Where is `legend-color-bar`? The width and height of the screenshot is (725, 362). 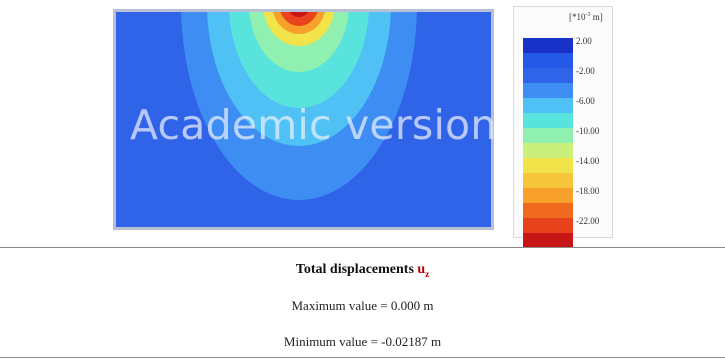
legend-color-bar is located at coordinates (548, 143).